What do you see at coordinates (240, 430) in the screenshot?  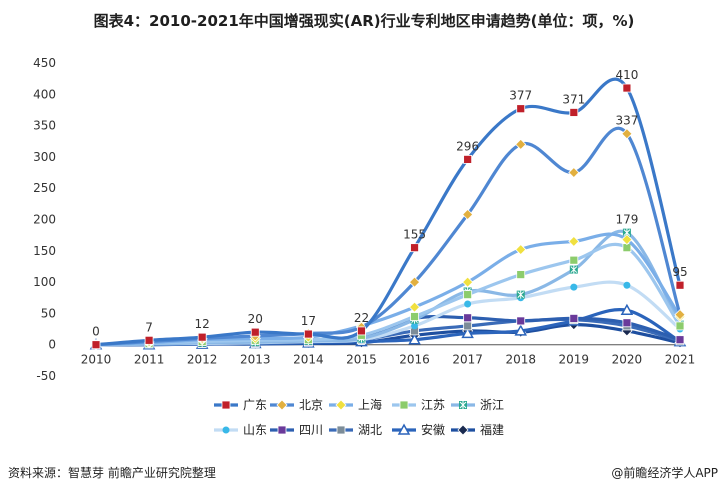 I see `legend-item: 山东` at bounding box center [240, 430].